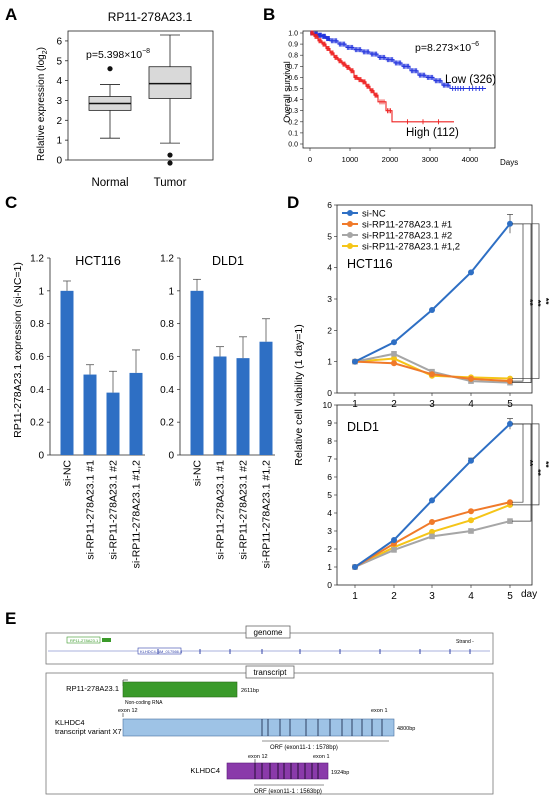  I want to click on x7-length: 4800bp, so click(406, 729).